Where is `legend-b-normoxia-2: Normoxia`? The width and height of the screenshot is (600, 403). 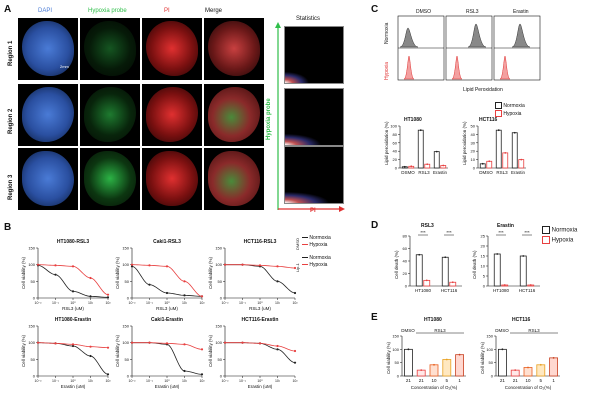
legend-b-normoxia-2: Normoxia is located at coordinates (316, 258).